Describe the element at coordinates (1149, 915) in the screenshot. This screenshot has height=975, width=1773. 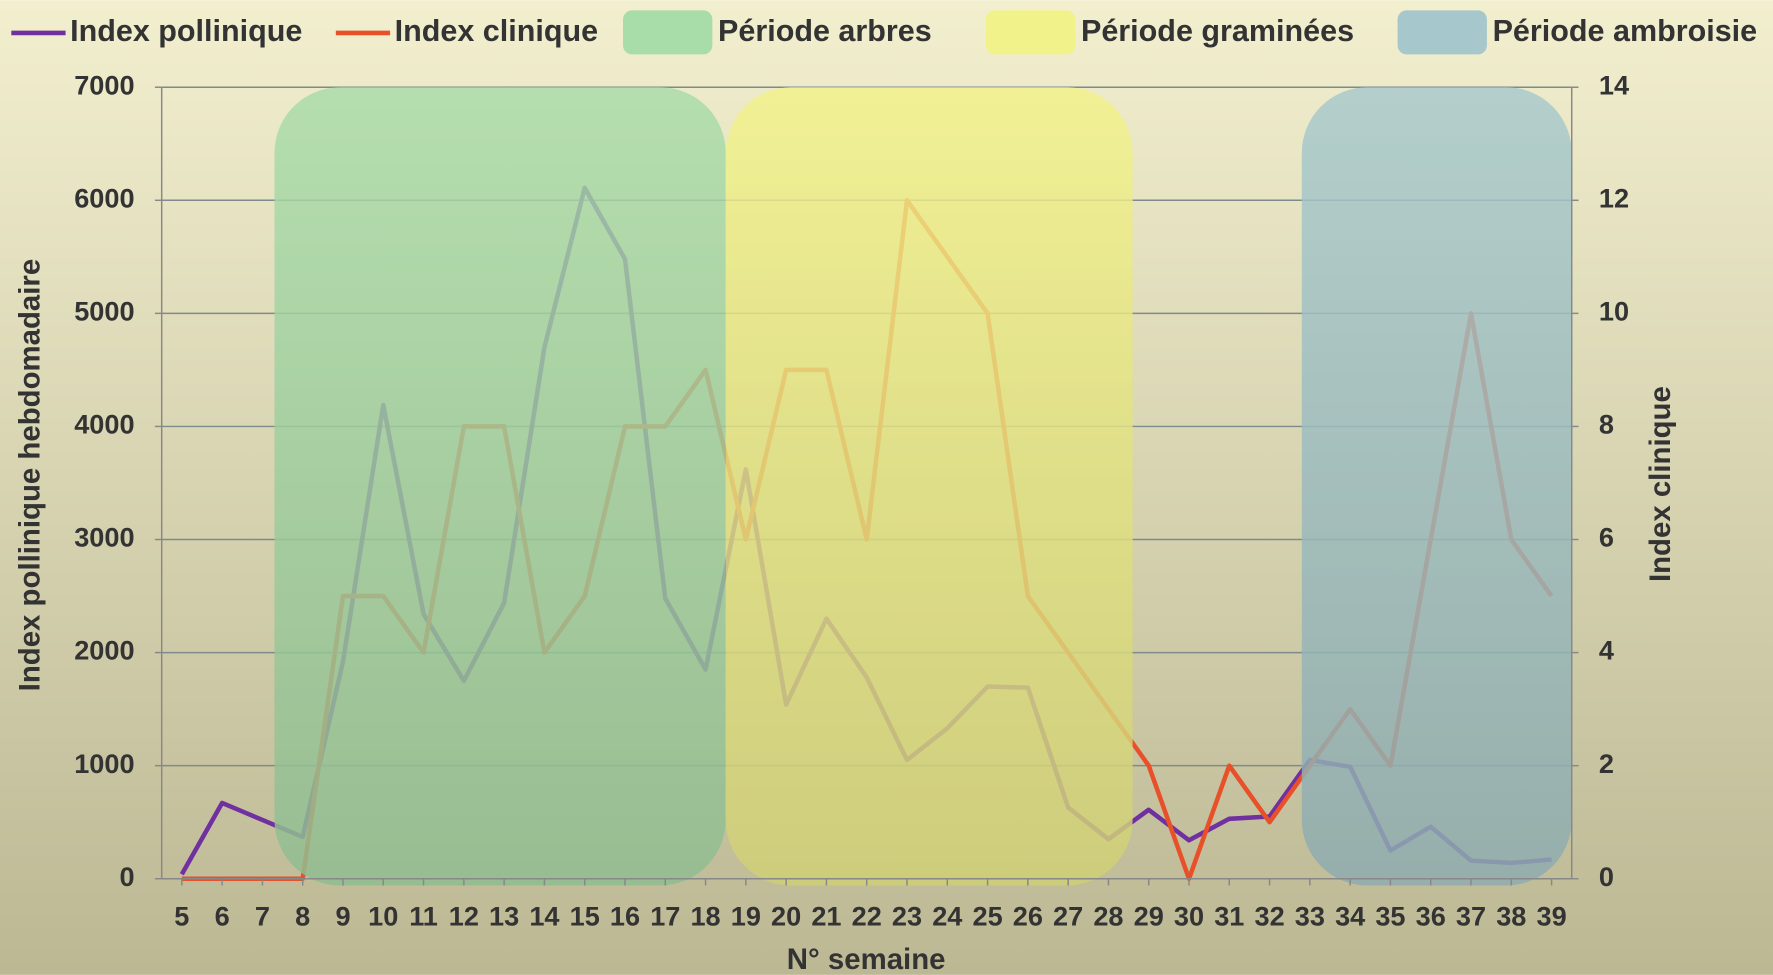
I see `x-tick-label: 29` at that location.